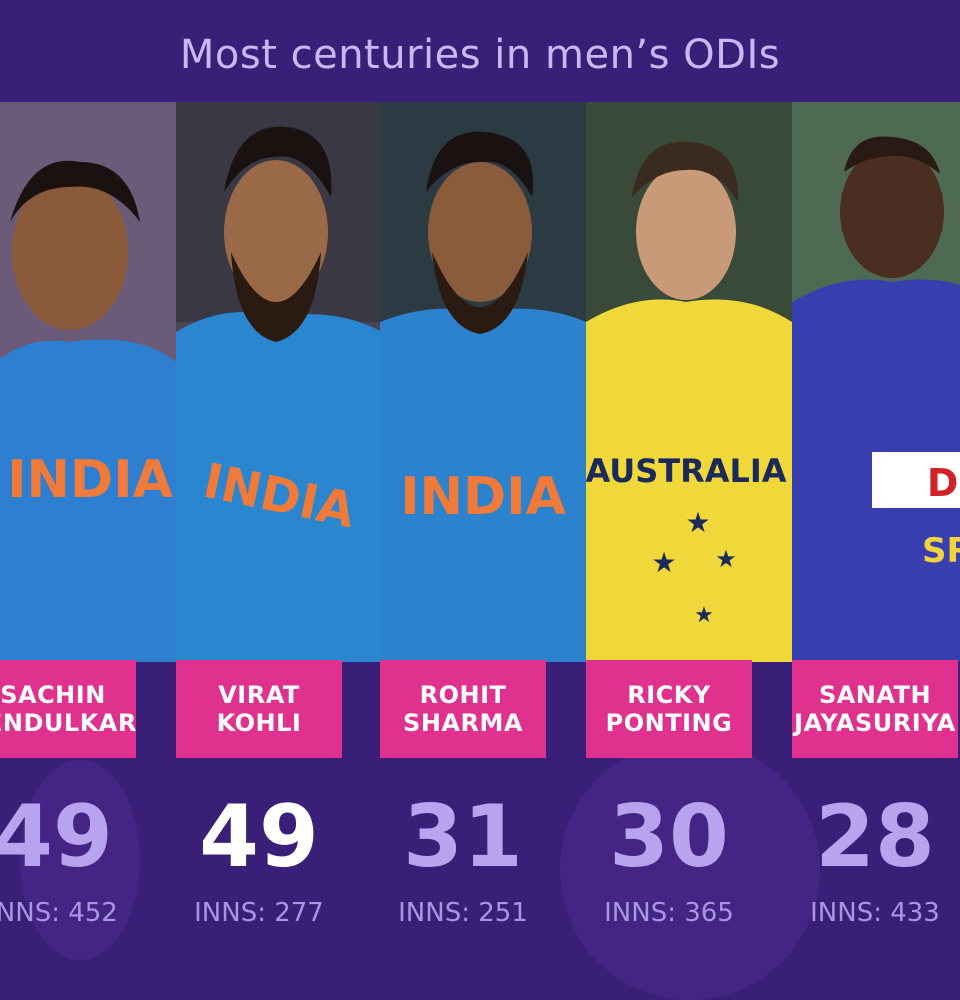 The image size is (960, 1000). I want to click on player-last-name: JAYASURIYA, so click(875, 723).